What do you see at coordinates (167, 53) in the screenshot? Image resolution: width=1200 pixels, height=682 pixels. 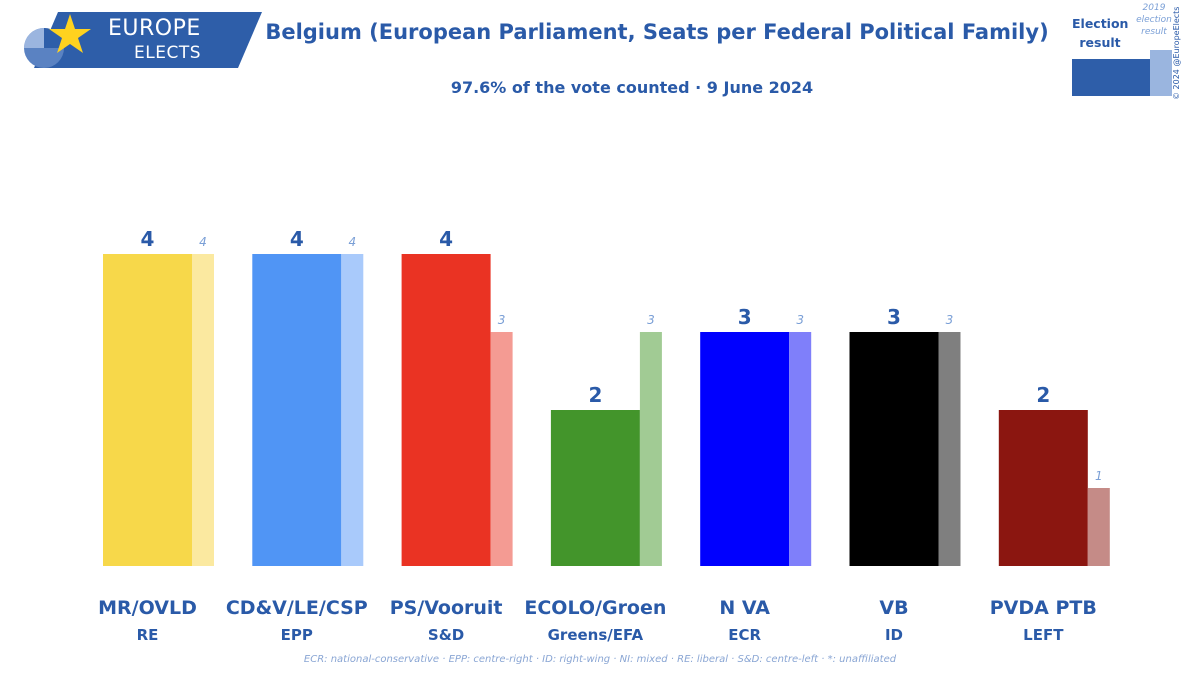 I see `logo-word-elects: ELECTS` at bounding box center [167, 53].